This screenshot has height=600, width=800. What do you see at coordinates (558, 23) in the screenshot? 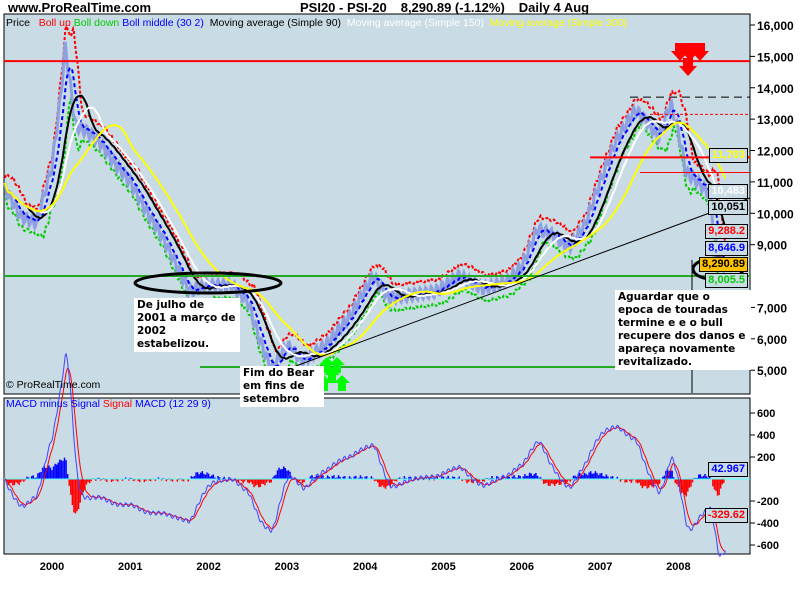
I see `legend-ma300: Moving average (Simple 300)` at bounding box center [558, 23].